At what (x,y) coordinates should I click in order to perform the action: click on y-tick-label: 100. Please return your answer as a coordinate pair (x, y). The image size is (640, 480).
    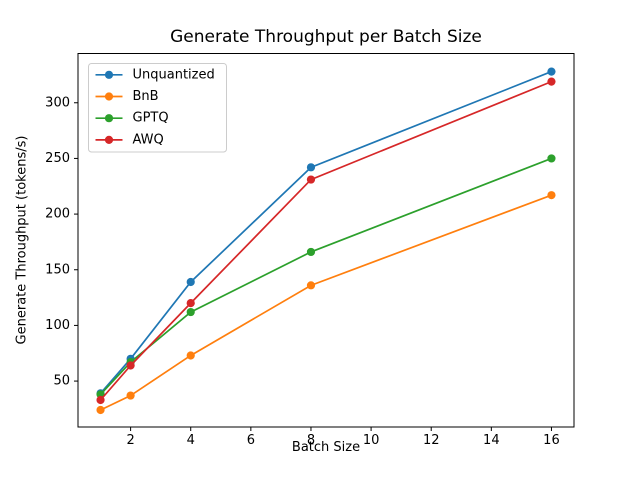
    Looking at the image, I should click on (57, 325).